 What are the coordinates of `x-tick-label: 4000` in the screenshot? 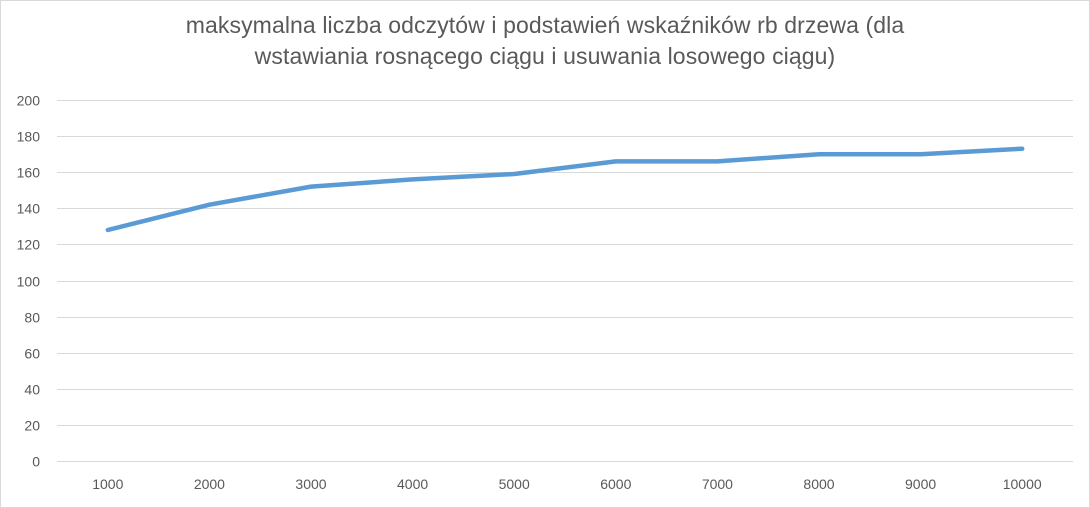 It's located at (412, 484).